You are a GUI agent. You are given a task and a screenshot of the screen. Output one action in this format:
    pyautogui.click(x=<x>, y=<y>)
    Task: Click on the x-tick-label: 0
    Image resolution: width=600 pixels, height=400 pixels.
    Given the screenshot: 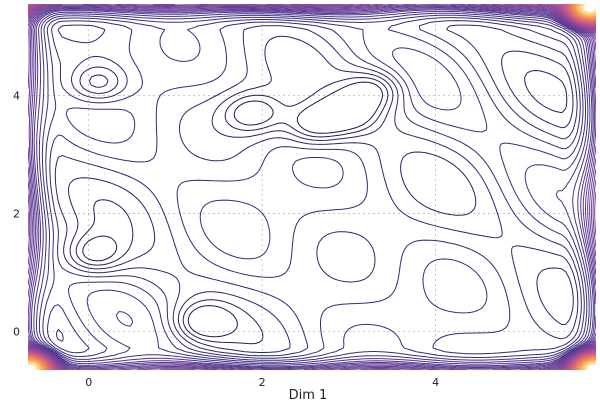 What is the action you would take?
    pyautogui.click(x=88, y=382)
    